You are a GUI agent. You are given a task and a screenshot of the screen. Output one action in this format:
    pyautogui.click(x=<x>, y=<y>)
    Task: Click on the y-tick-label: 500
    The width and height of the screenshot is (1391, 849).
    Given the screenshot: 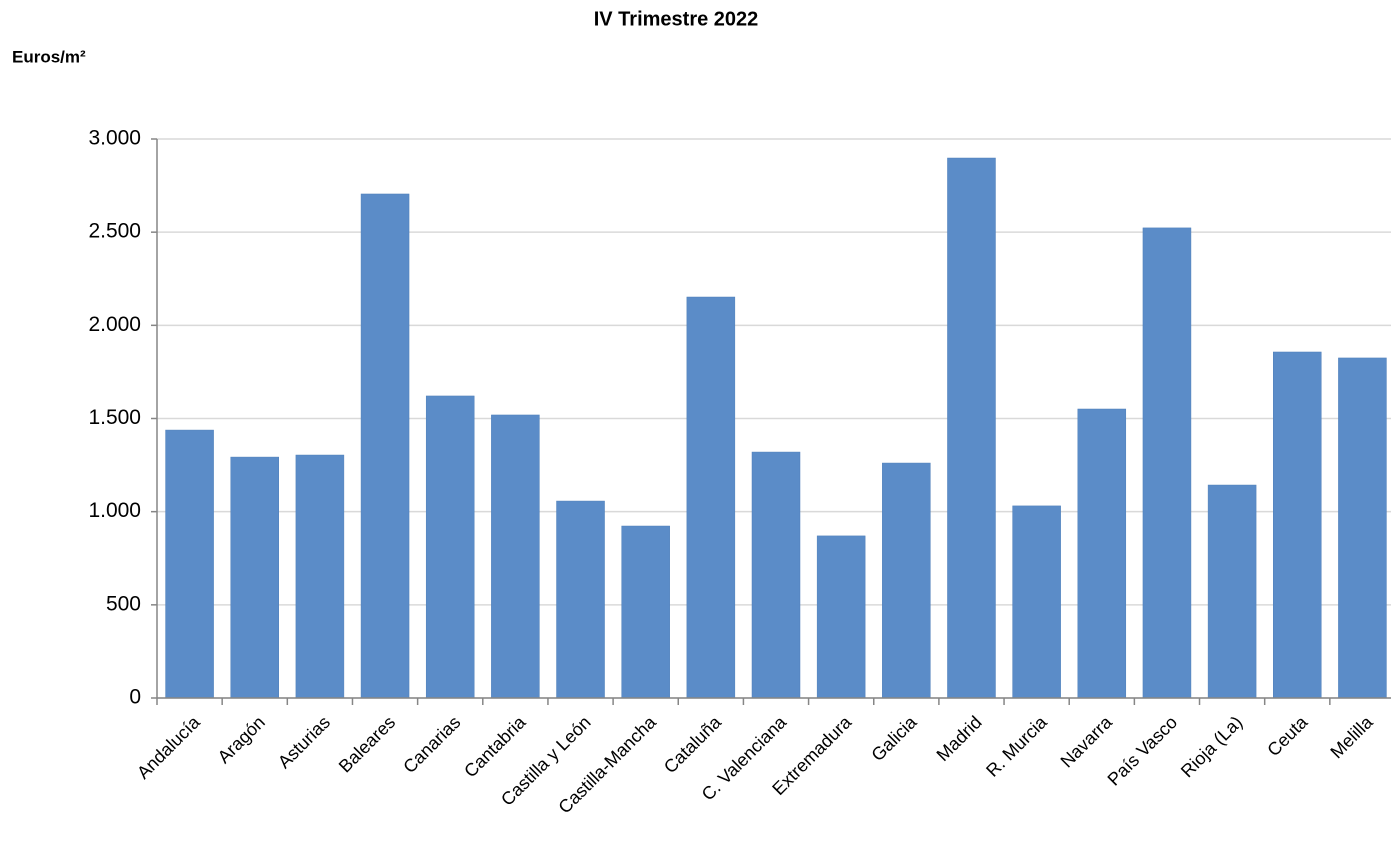 What is the action you would take?
    pyautogui.click(x=123, y=603)
    